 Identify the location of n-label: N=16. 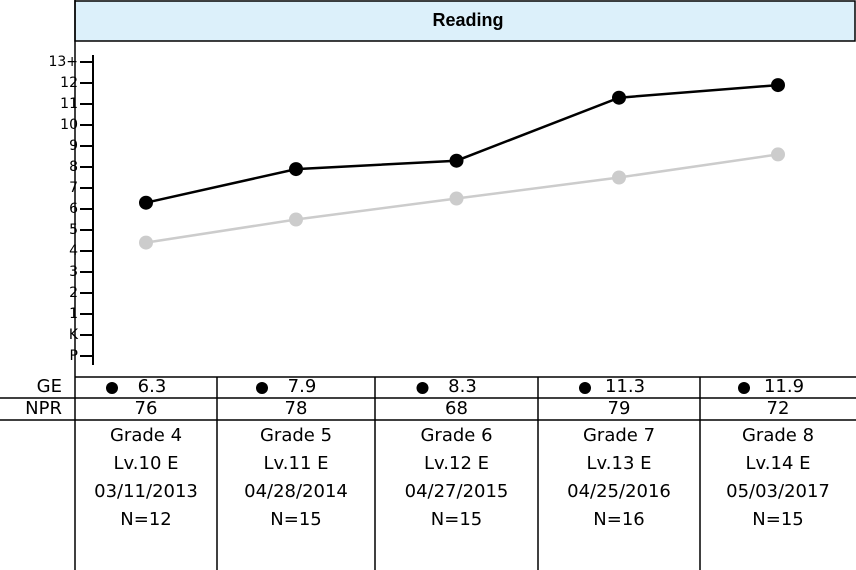
(618, 519).